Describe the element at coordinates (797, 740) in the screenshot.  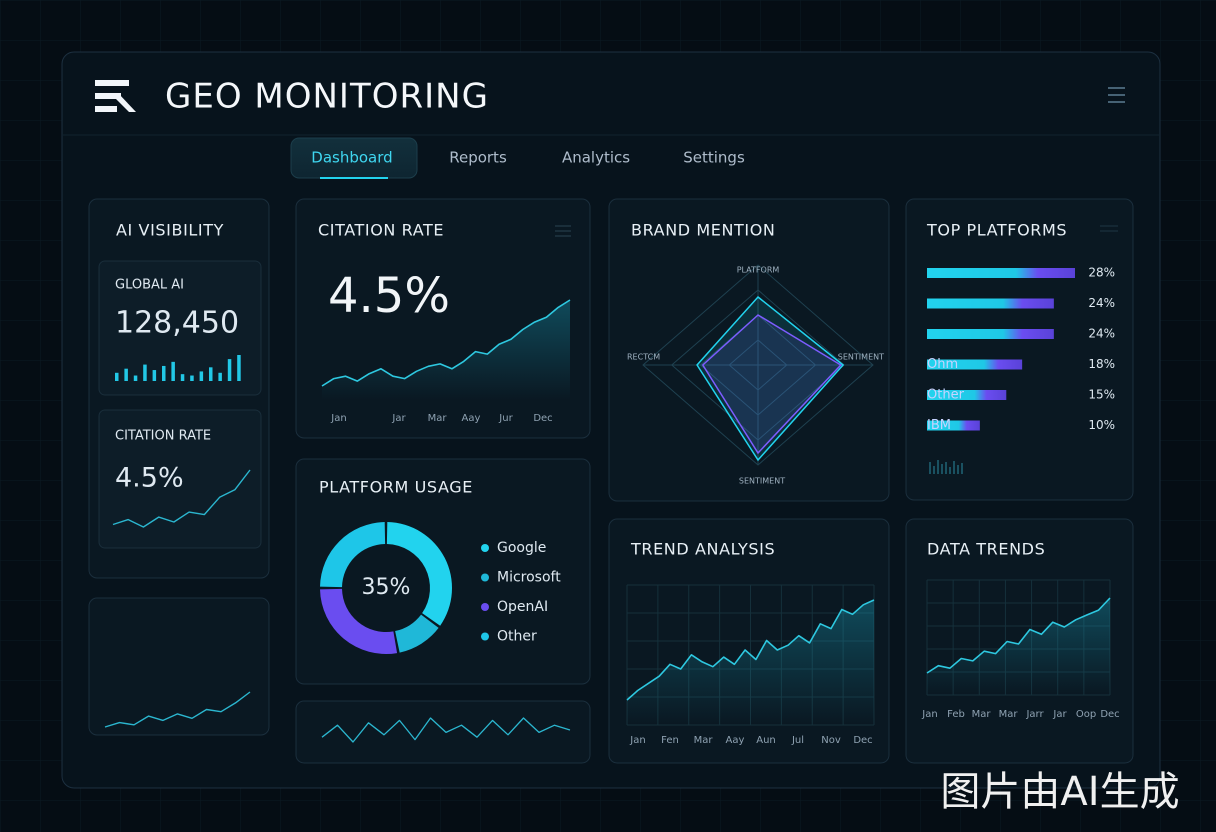
I see `x-tick-label: Jul` at that location.